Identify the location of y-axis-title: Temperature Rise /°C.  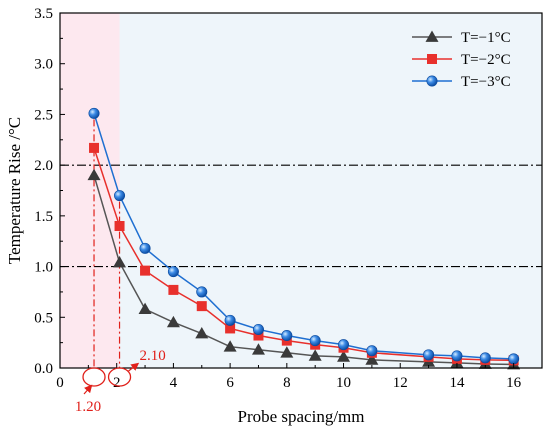
(14, 190).